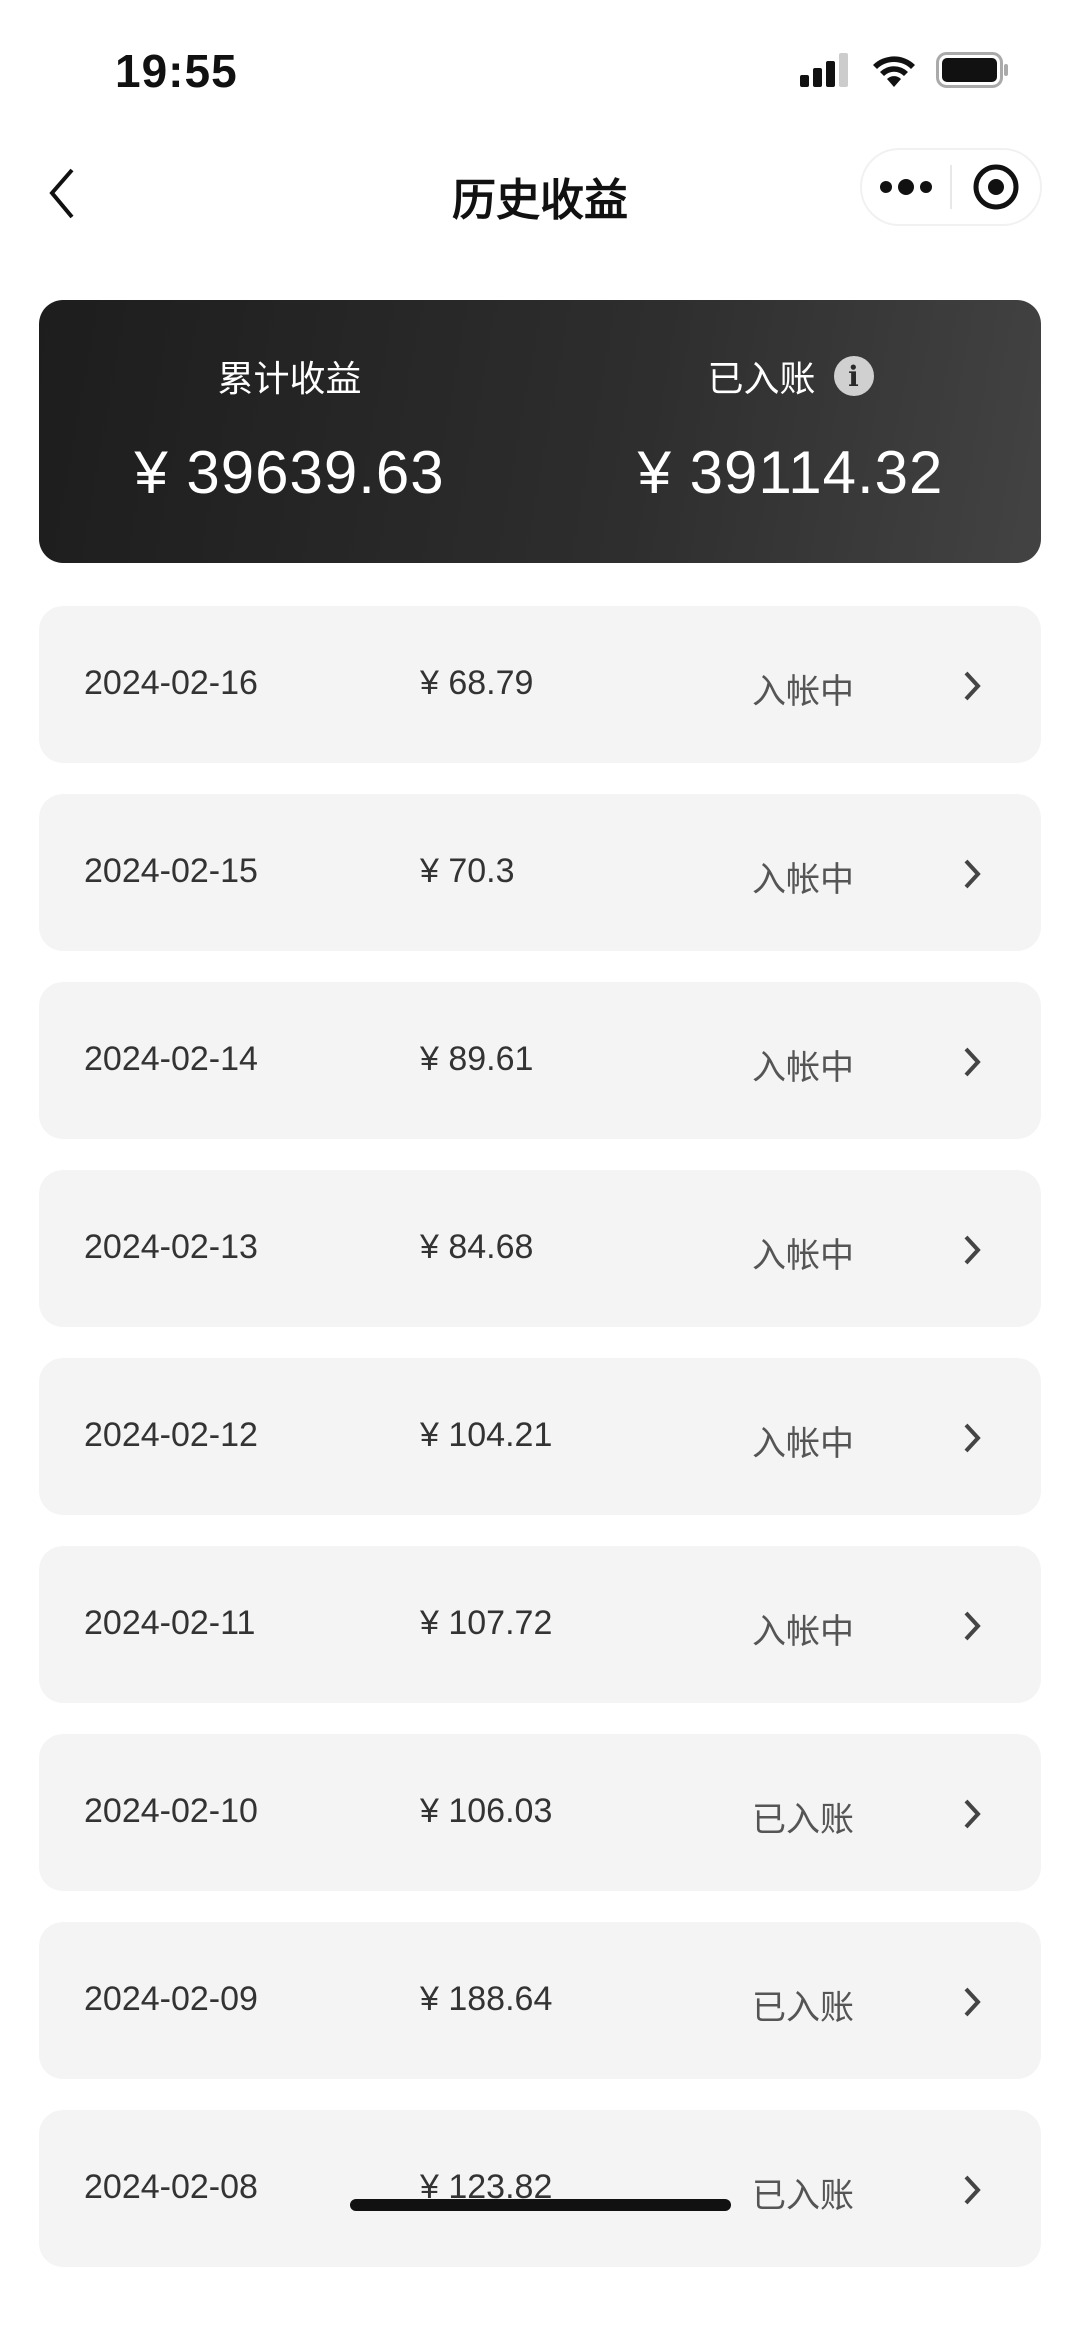  Describe the element at coordinates (289, 378) in the screenshot. I see `total-label: 累计收益` at that location.